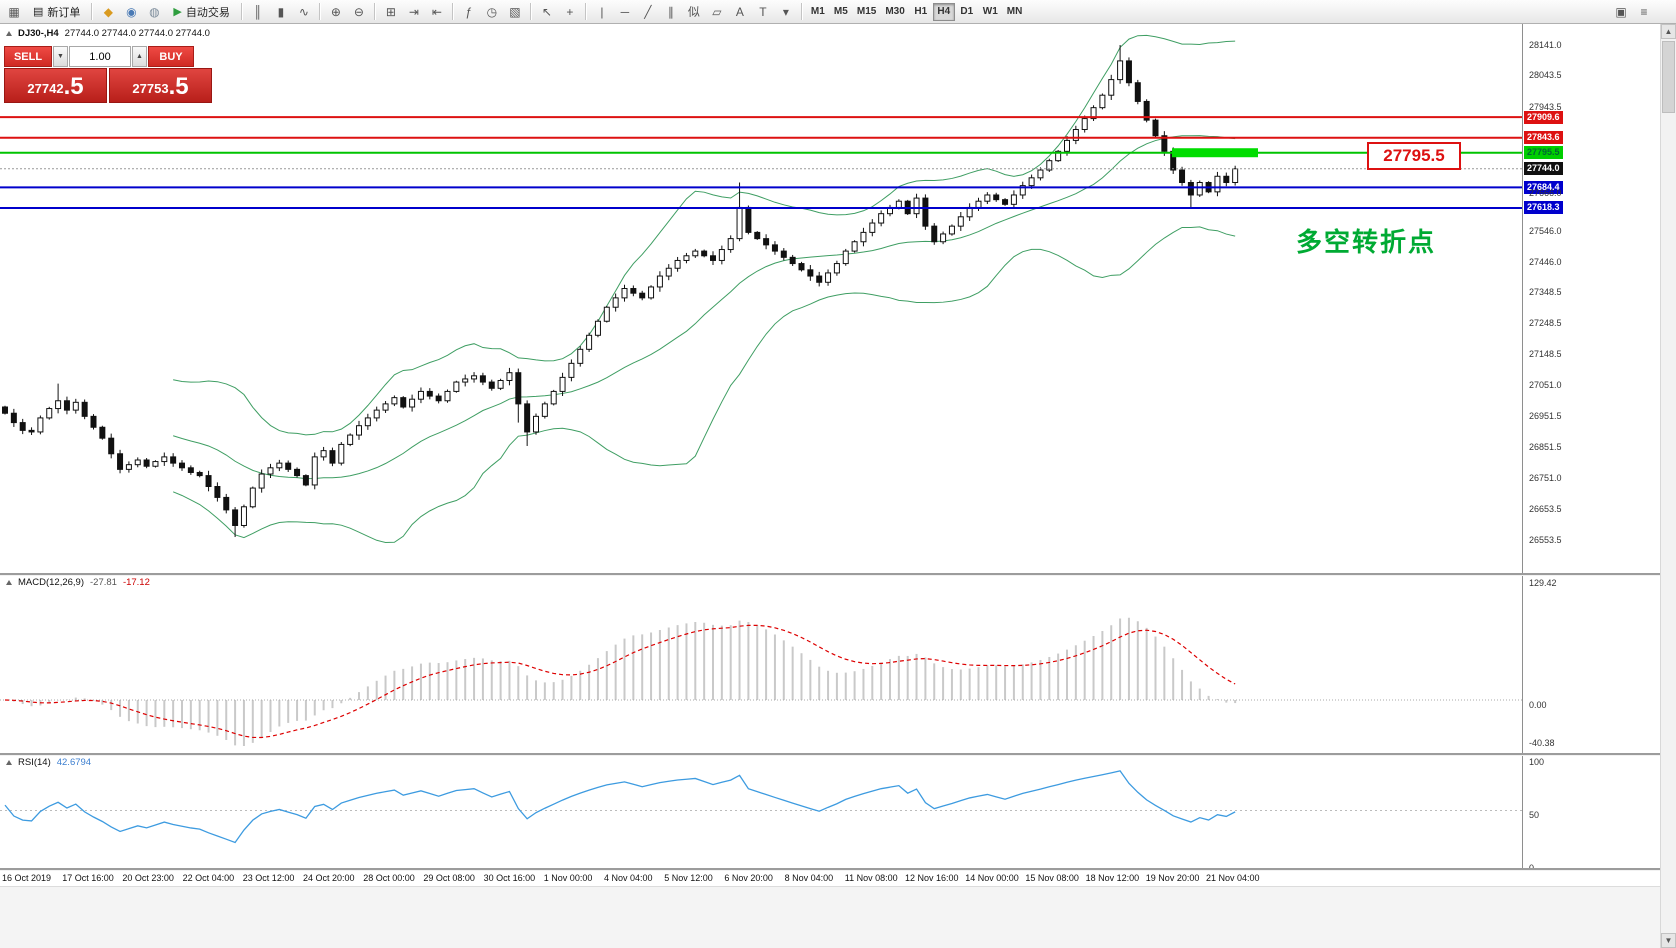 The width and height of the screenshot is (1676, 948). Describe the element at coordinates (1545, 415) in the screenshot. I see `axis-price-label: 26951.5` at that location.